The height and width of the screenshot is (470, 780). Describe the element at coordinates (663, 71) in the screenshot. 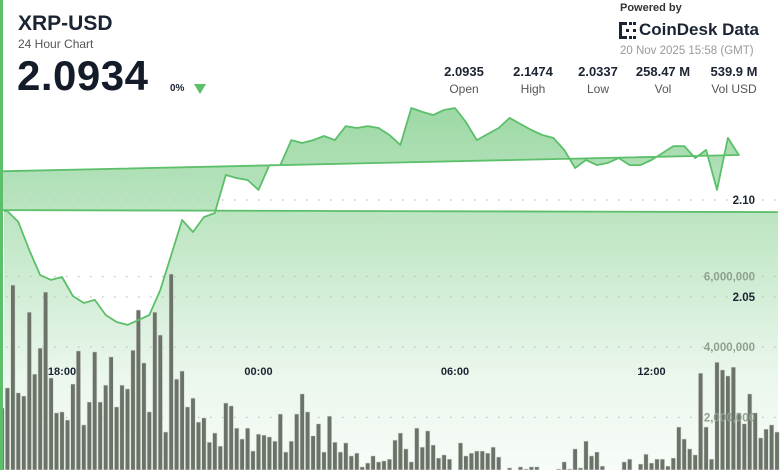

I see `stat-value: 258.47 M` at that location.